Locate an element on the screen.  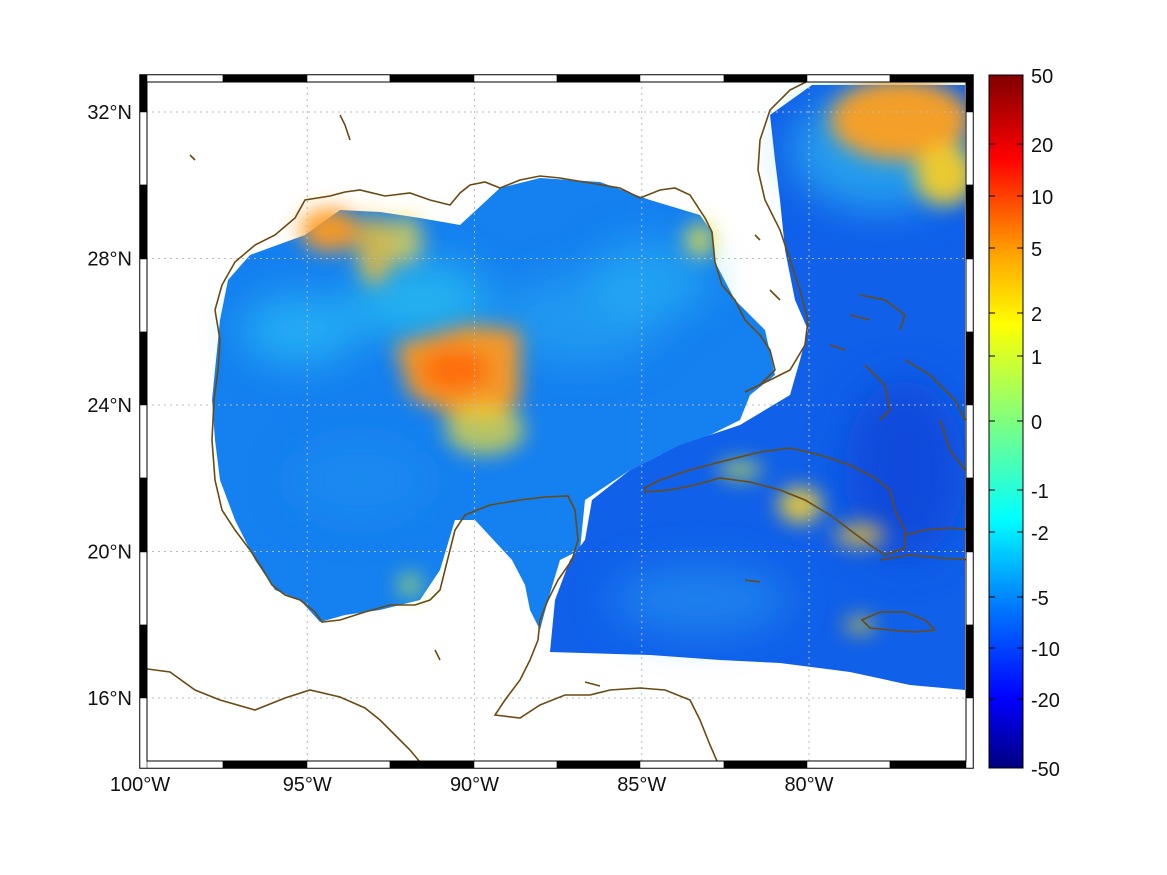
colorbar-tick-label: 10 is located at coordinates (1042, 198).